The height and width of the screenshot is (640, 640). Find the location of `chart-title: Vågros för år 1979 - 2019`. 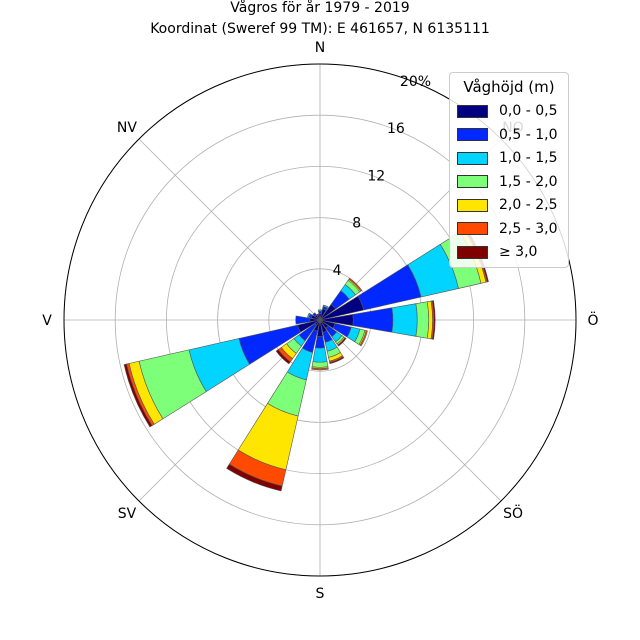

chart-title: Vågros för år 1979 - 2019 is located at coordinates (319, 8).